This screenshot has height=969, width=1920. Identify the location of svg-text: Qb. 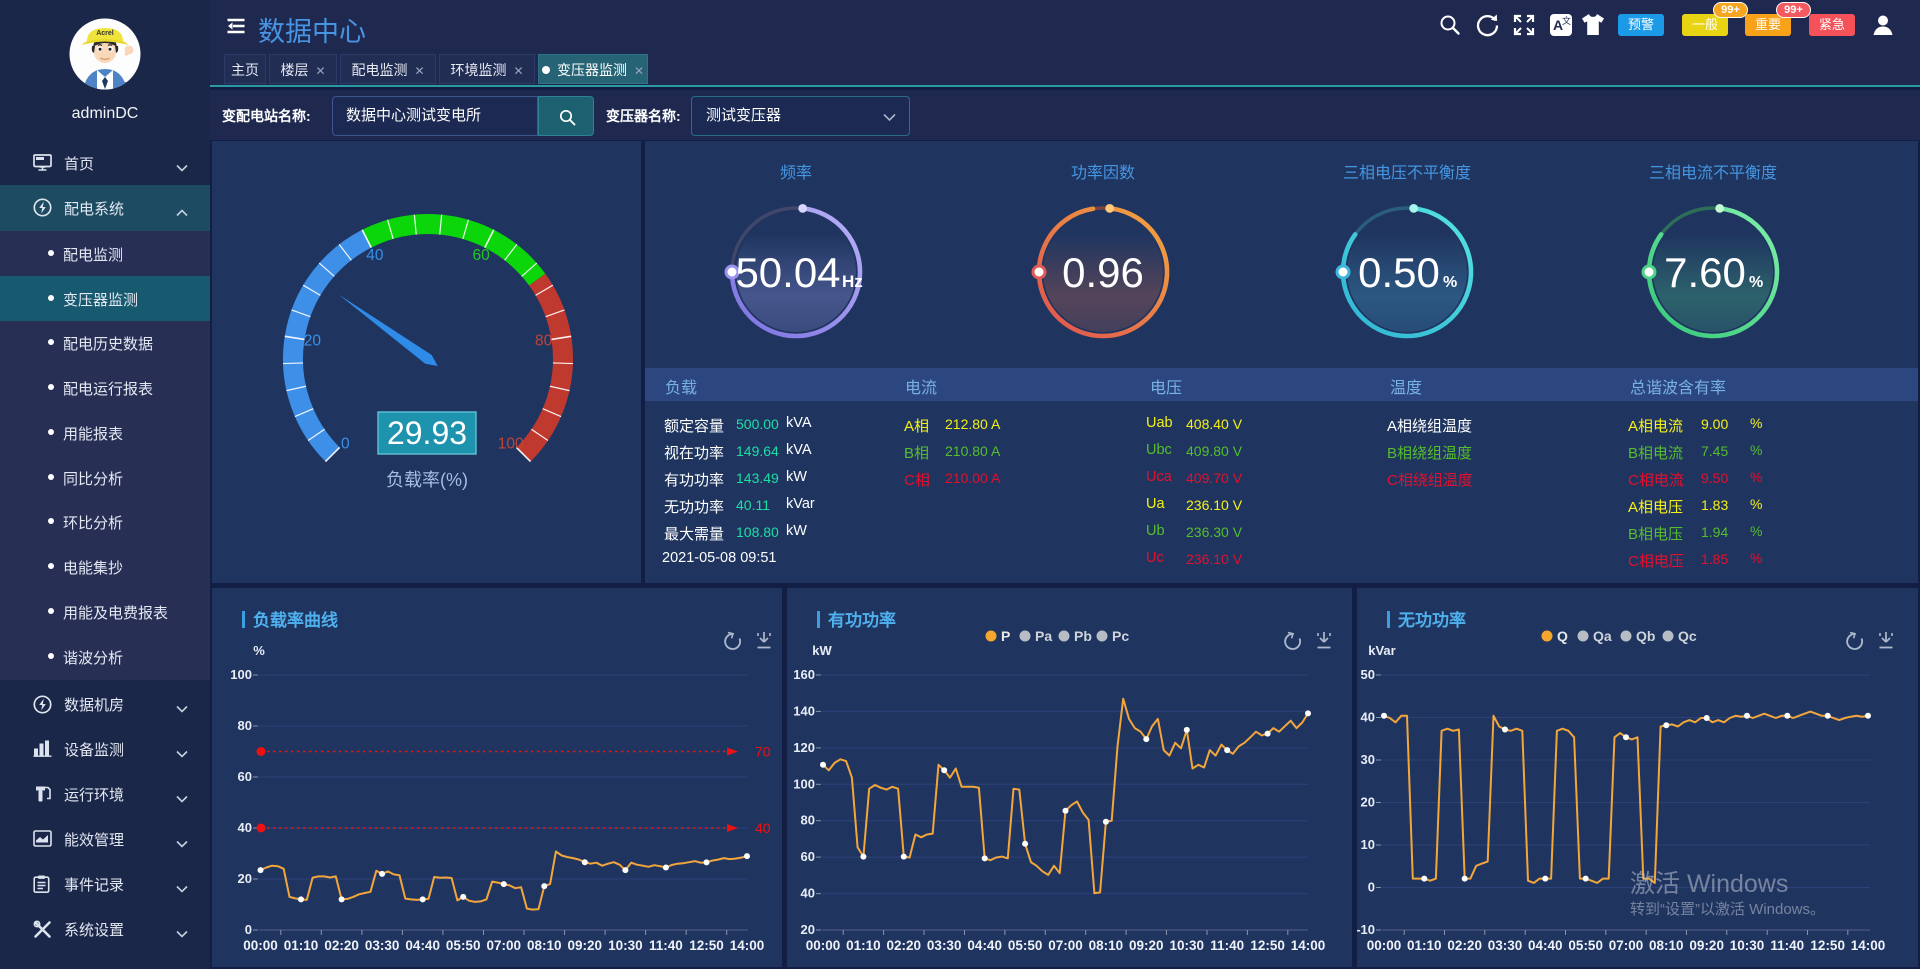
(1645, 636).